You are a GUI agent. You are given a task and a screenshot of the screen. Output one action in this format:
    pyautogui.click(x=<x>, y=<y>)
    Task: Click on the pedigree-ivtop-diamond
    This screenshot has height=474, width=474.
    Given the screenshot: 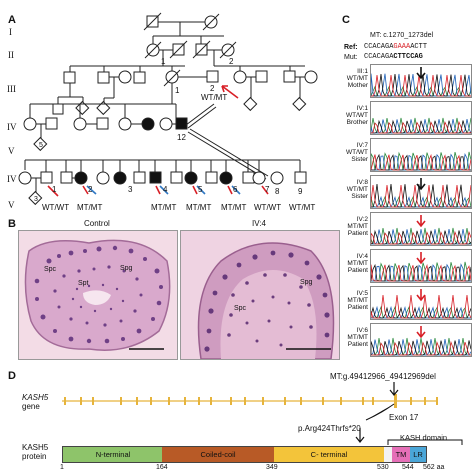 What is the action you would take?
    pyautogui.click(x=40, y=144)
    